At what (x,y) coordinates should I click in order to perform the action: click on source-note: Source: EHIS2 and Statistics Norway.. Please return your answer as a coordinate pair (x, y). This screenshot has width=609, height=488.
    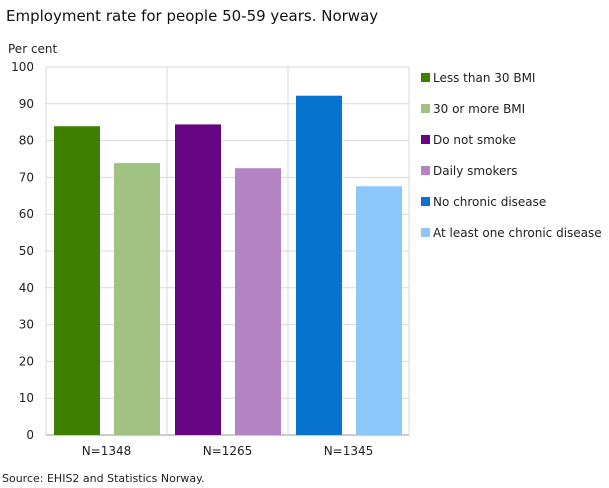
    Looking at the image, I should click on (103, 478).